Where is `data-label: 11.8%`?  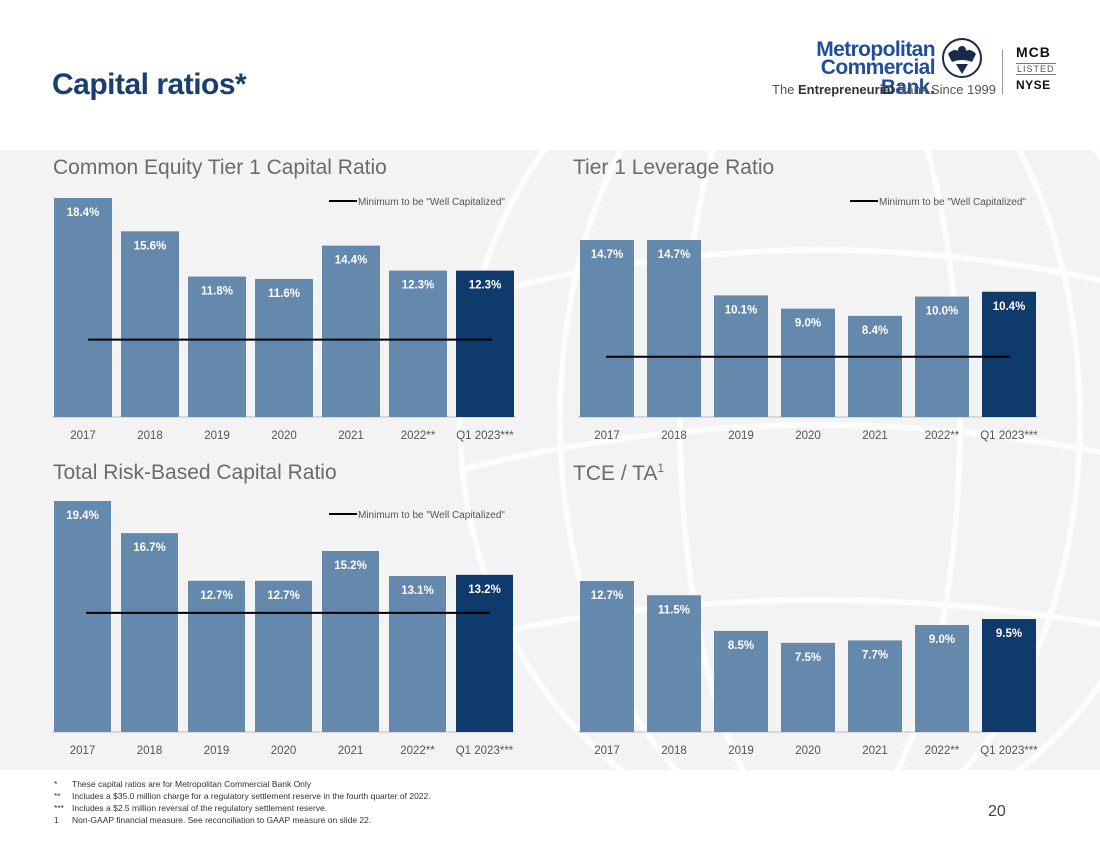 data-label: 11.8% is located at coordinates (217, 292).